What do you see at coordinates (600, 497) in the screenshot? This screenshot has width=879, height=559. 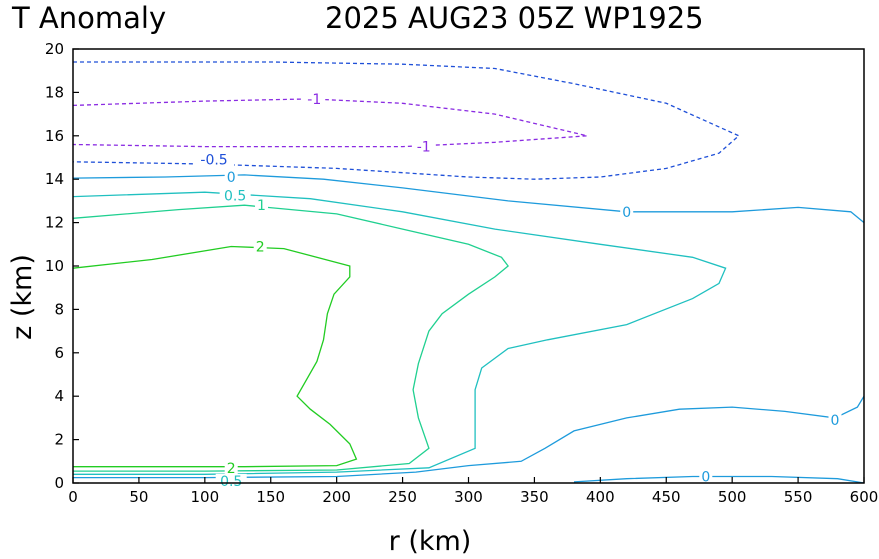 I see `x-tick-label: 400` at bounding box center [600, 497].